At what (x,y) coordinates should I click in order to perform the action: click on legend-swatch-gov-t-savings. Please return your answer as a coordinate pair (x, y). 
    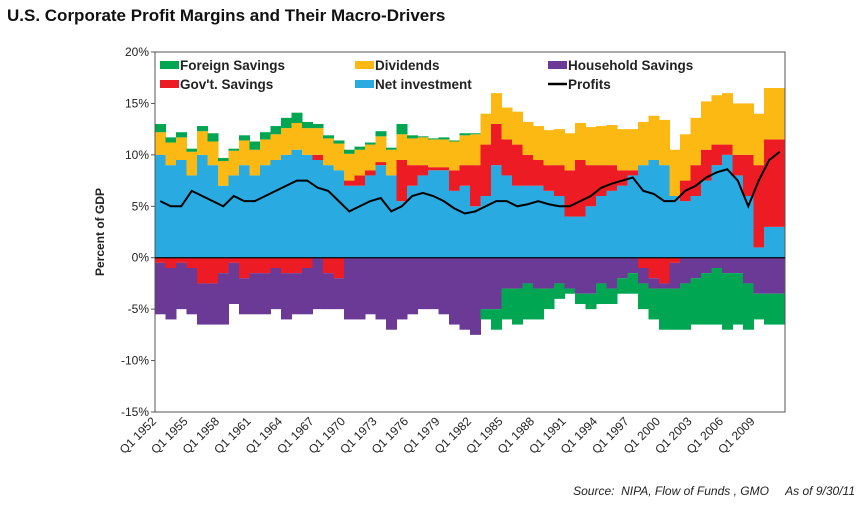
    Looking at the image, I should click on (169, 84).